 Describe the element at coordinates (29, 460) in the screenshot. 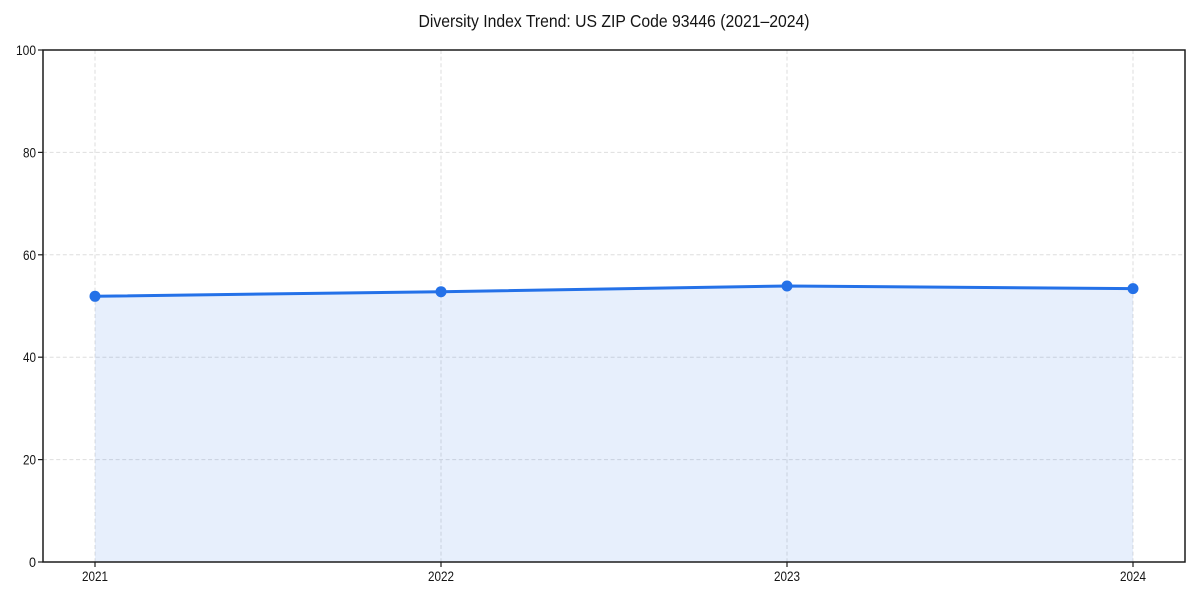

I see `y-tick-label: 20` at that location.